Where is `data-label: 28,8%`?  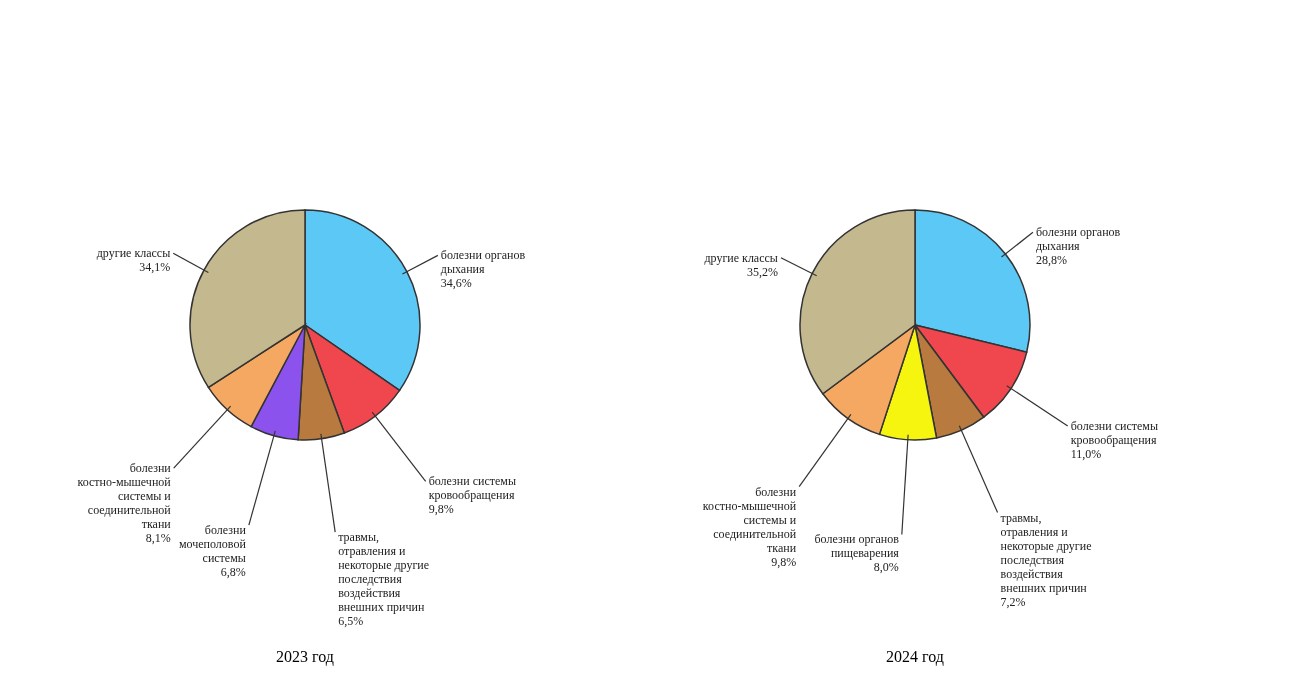
data-label: 28,8% is located at coordinates (1051, 260).